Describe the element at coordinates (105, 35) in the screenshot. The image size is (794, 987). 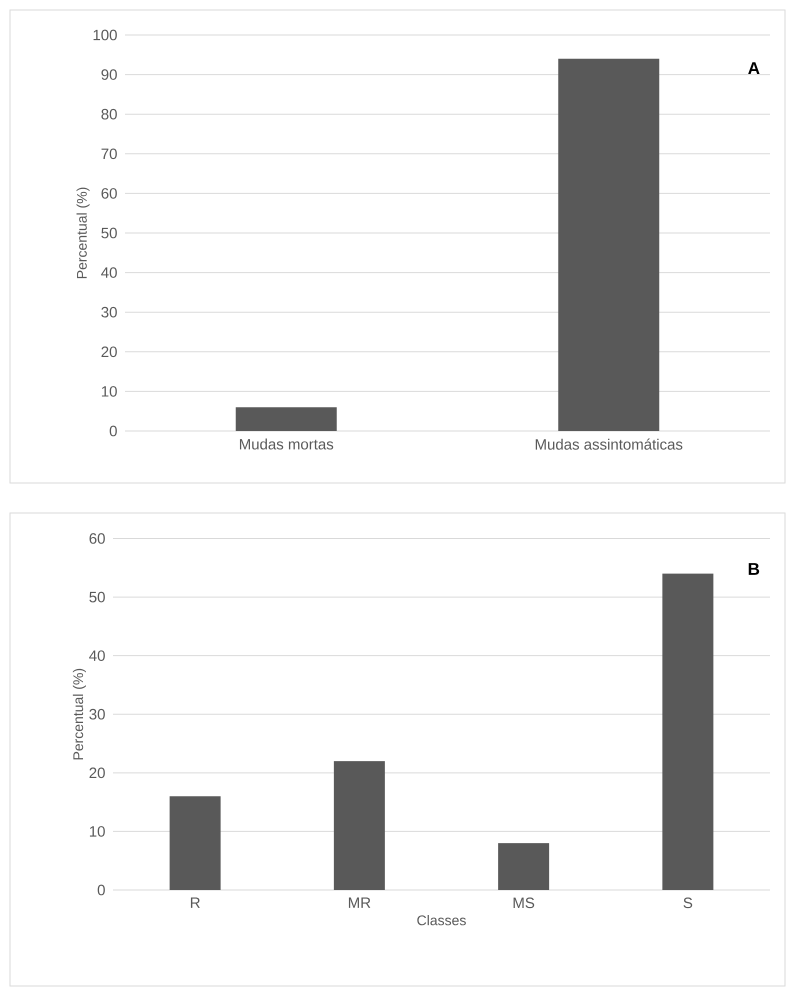
I see `y-tick-label: 100` at that location.